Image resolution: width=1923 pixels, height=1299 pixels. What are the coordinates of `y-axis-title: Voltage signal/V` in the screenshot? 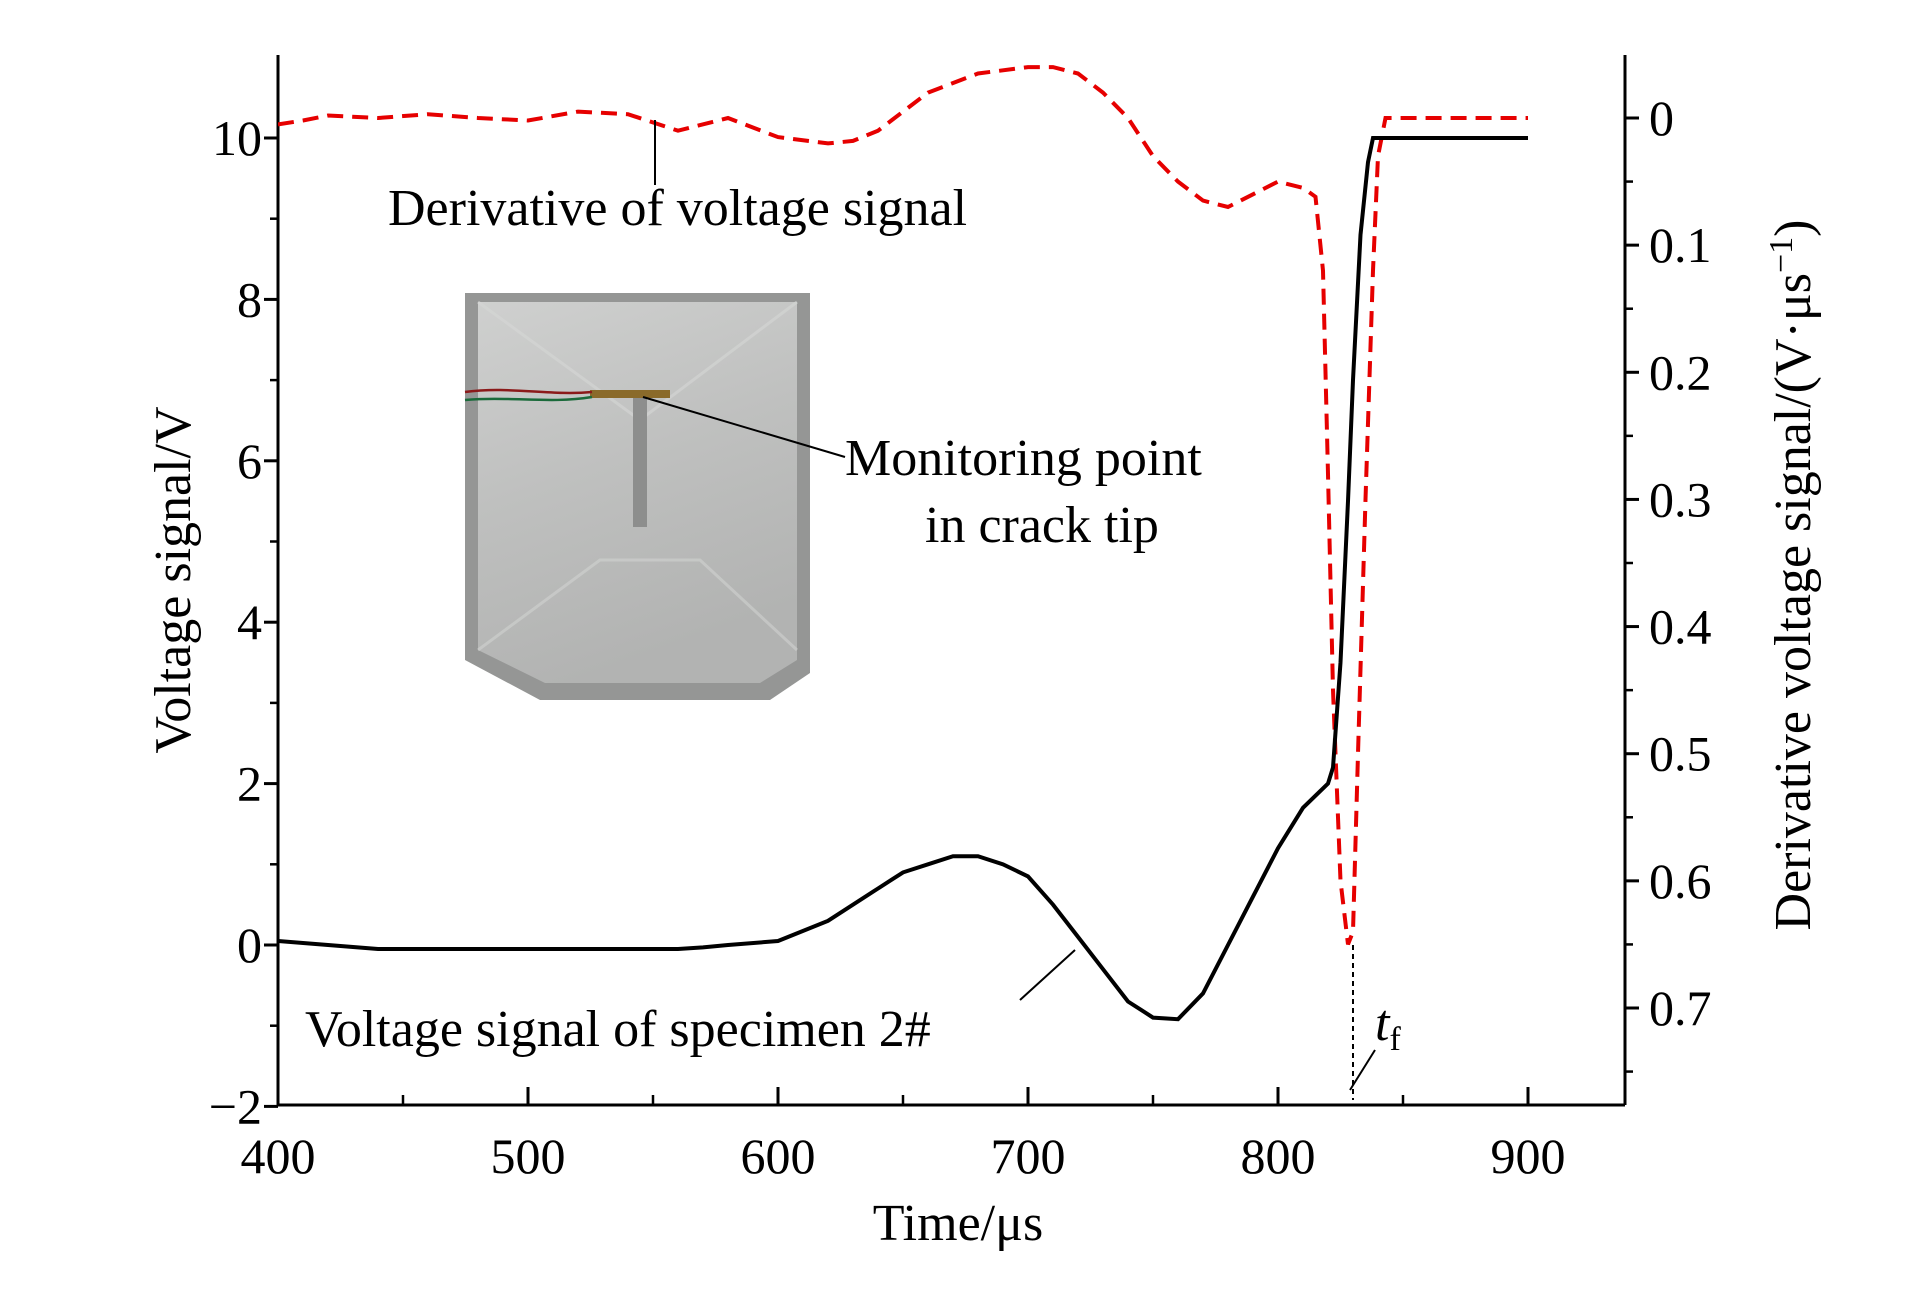 It's located at (173, 579).